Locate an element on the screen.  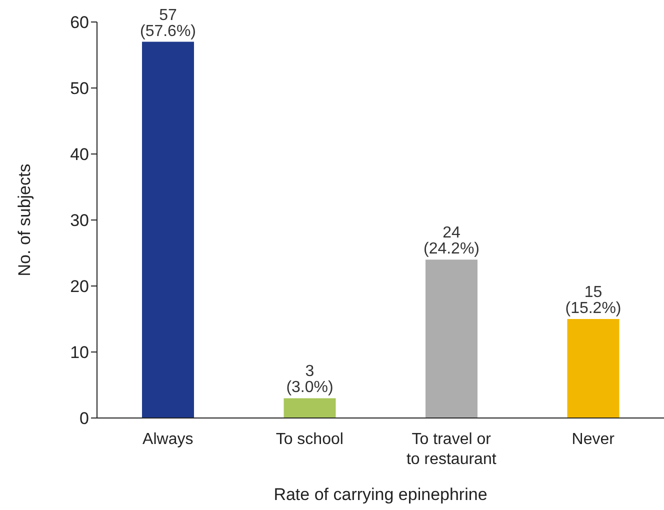
x-axis-title: Rate of carrying epinephrine is located at coordinates (381, 494).